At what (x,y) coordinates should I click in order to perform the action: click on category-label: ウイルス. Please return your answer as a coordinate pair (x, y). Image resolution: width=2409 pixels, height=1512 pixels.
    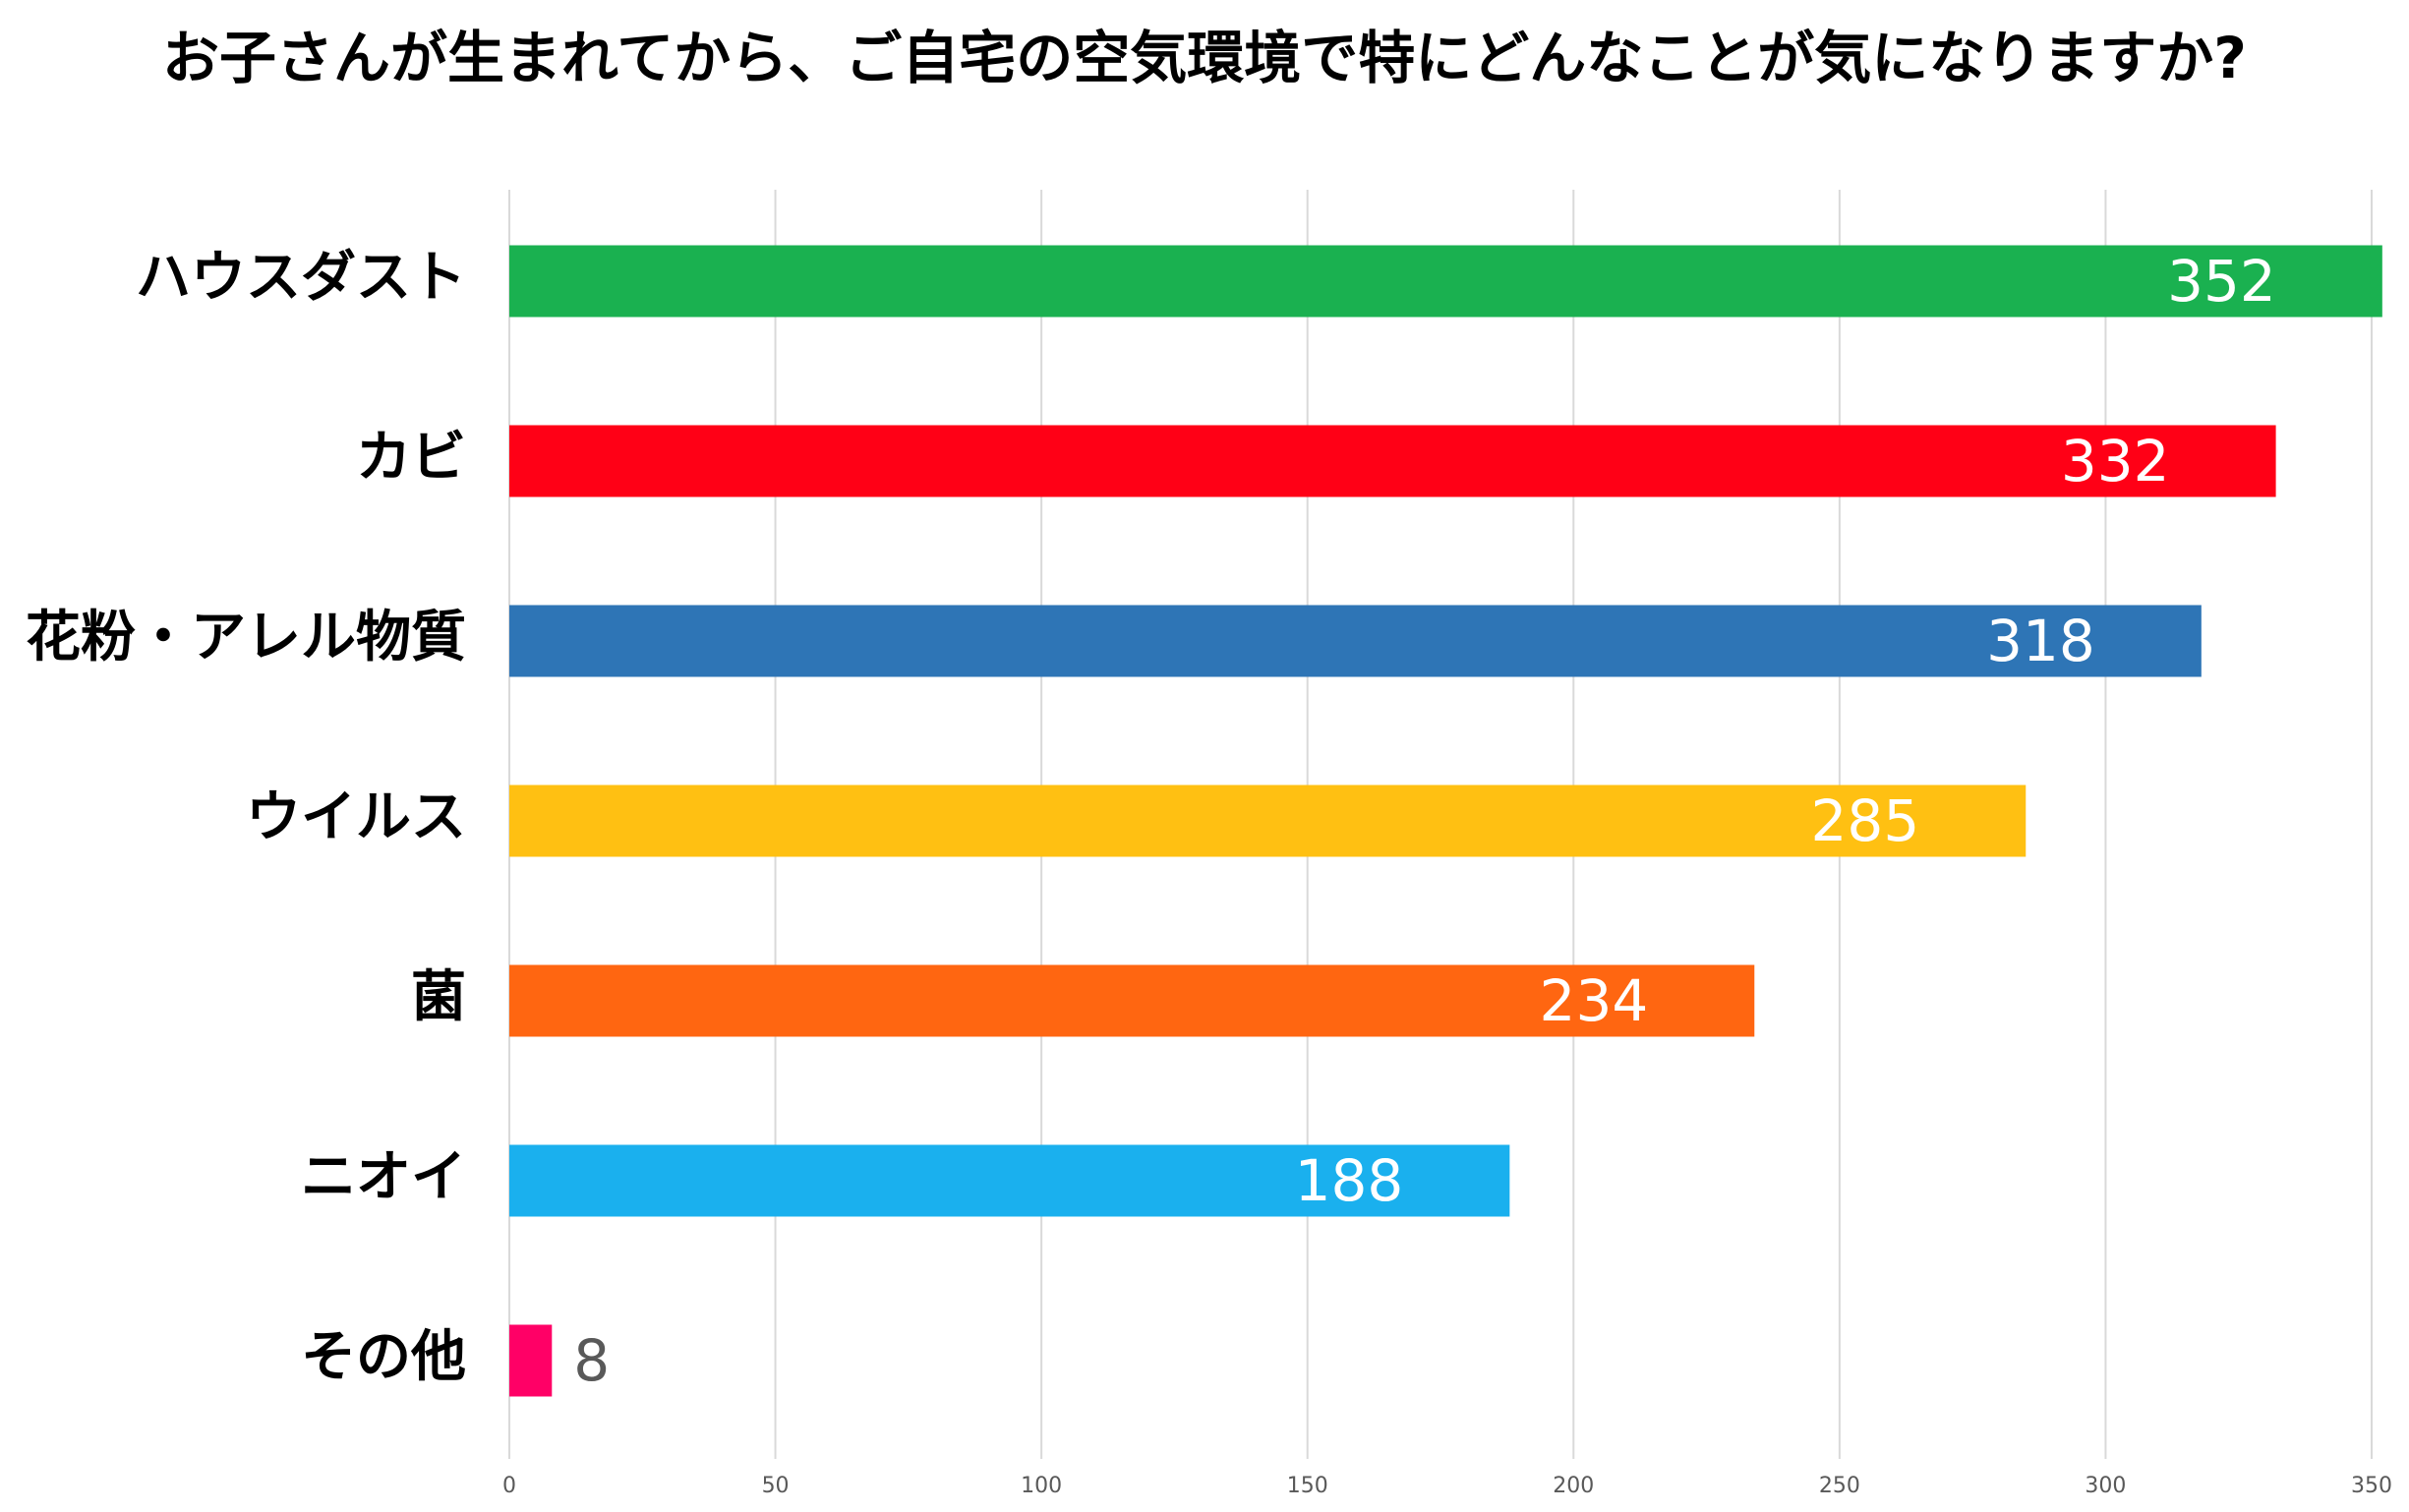
    Looking at the image, I should click on (356, 817).